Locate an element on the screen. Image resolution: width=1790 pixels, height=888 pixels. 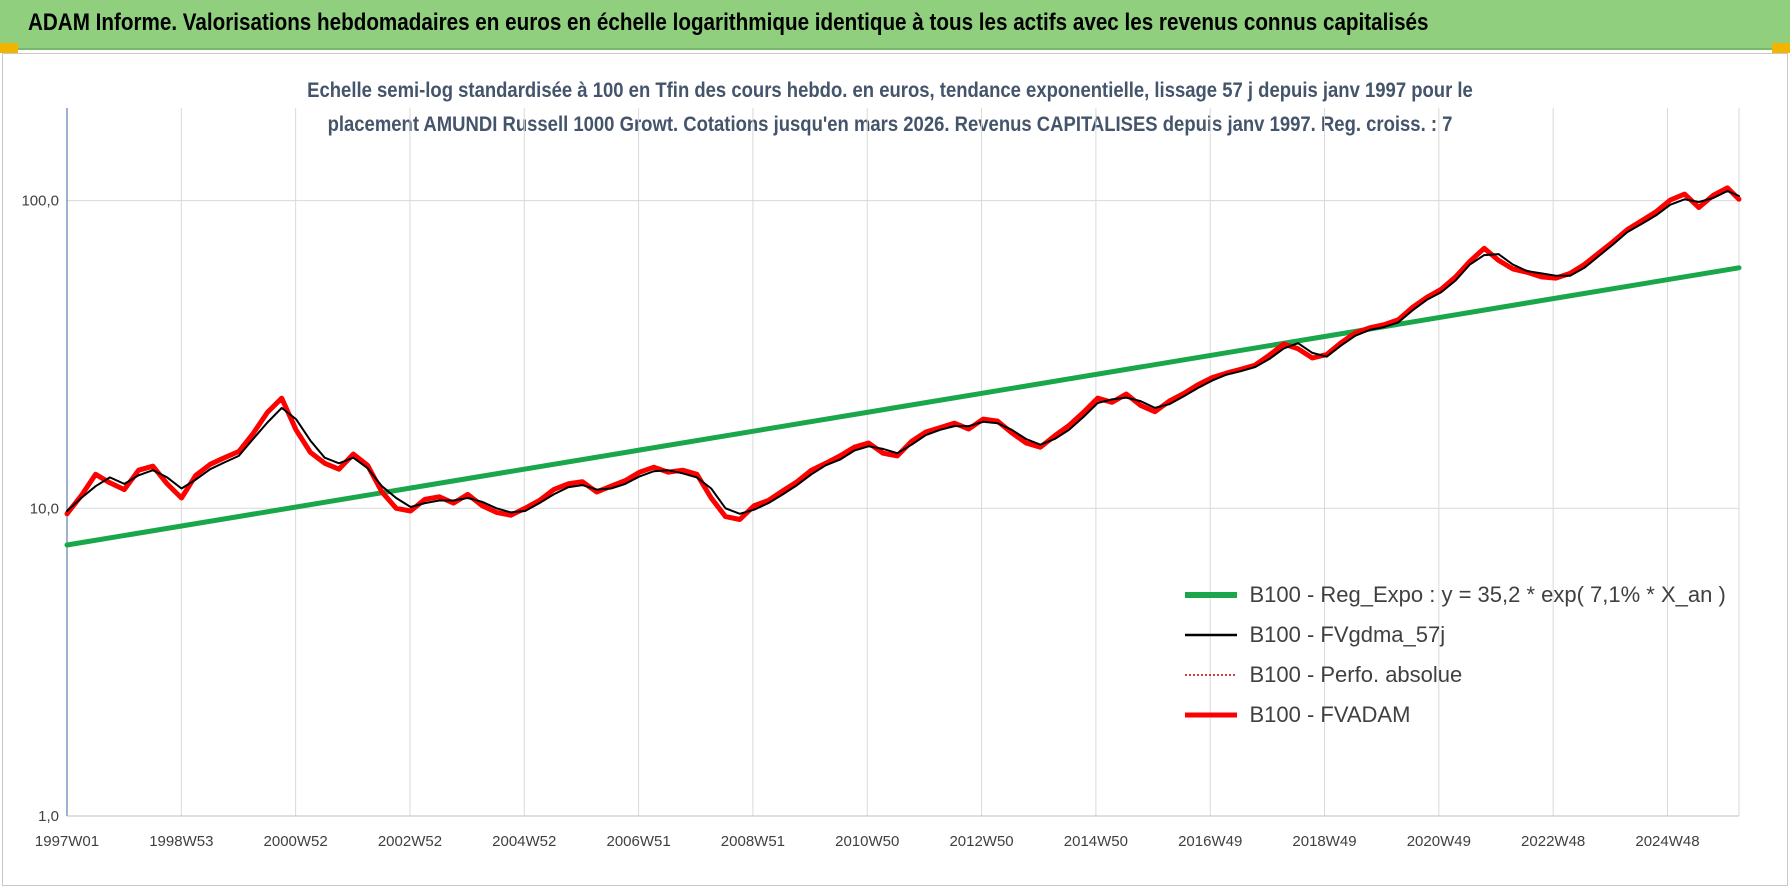
legend-item-perfo: B100 - Perfo. absolue is located at coordinates (1455, 682).